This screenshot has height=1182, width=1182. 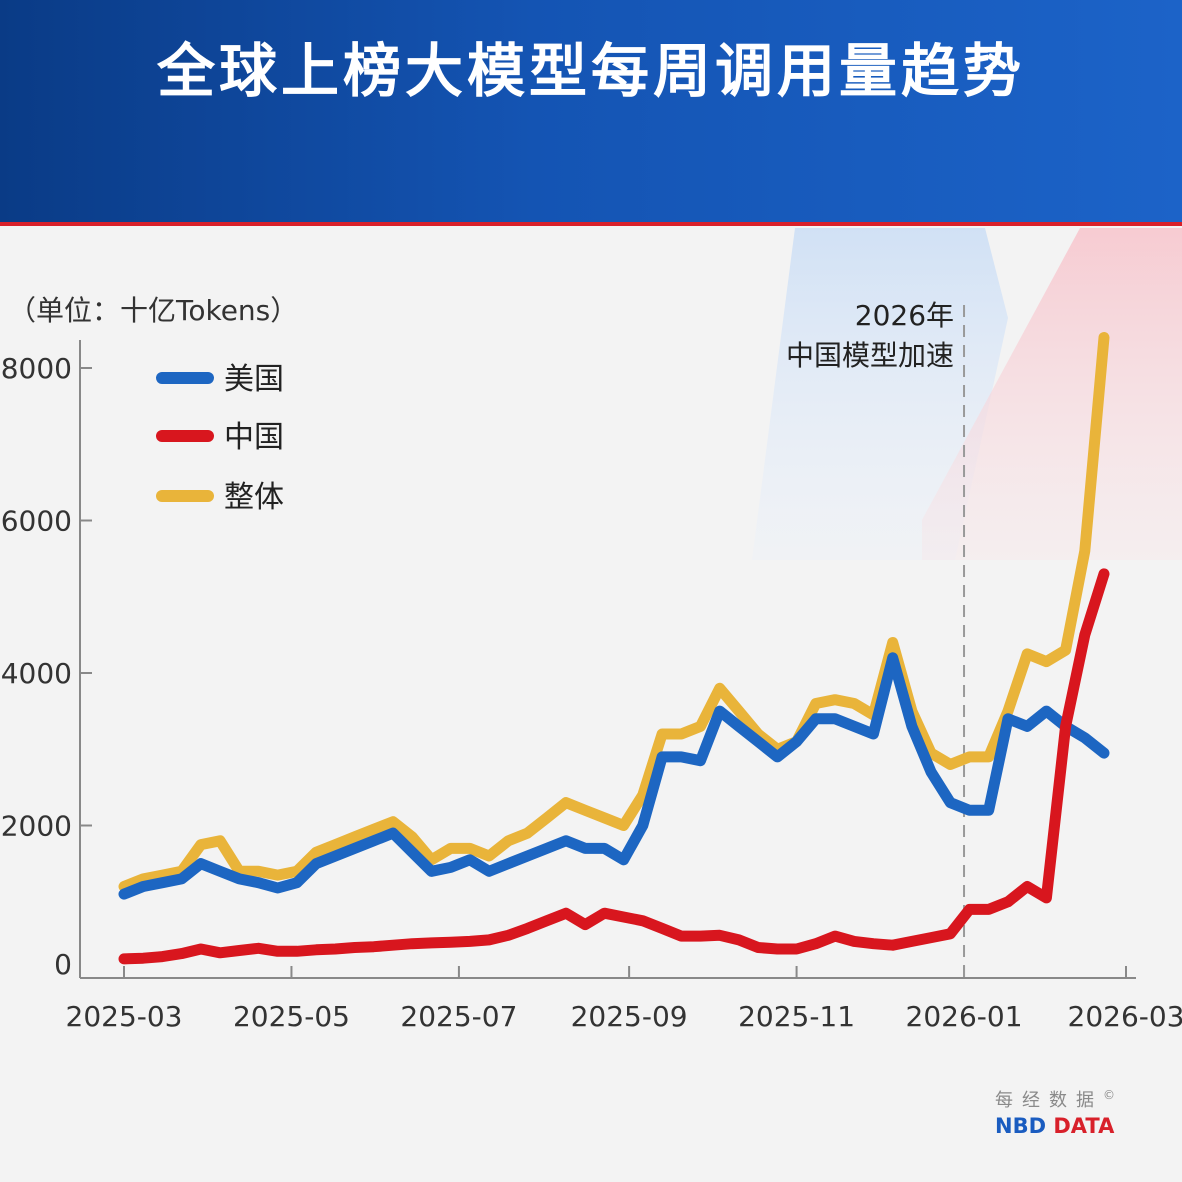 What do you see at coordinates (904, 315) in the screenshot?
I see `annotation-text: 2026年` at bounding box center [904, 315].